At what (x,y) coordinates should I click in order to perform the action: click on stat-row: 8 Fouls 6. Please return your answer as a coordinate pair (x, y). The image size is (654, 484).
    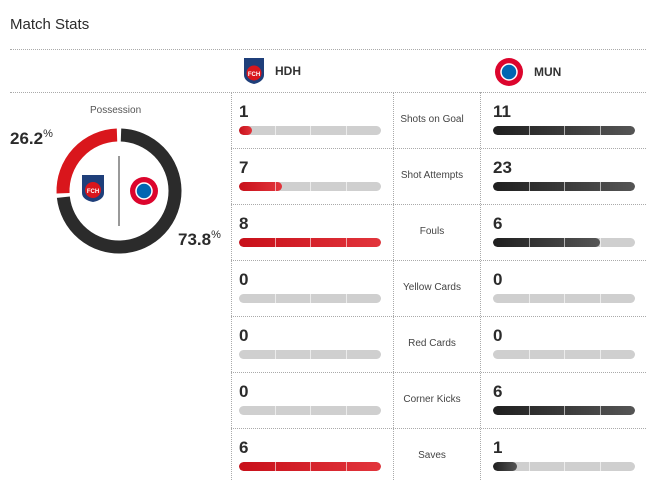
    Looking at the image, I should click on (438, 232).